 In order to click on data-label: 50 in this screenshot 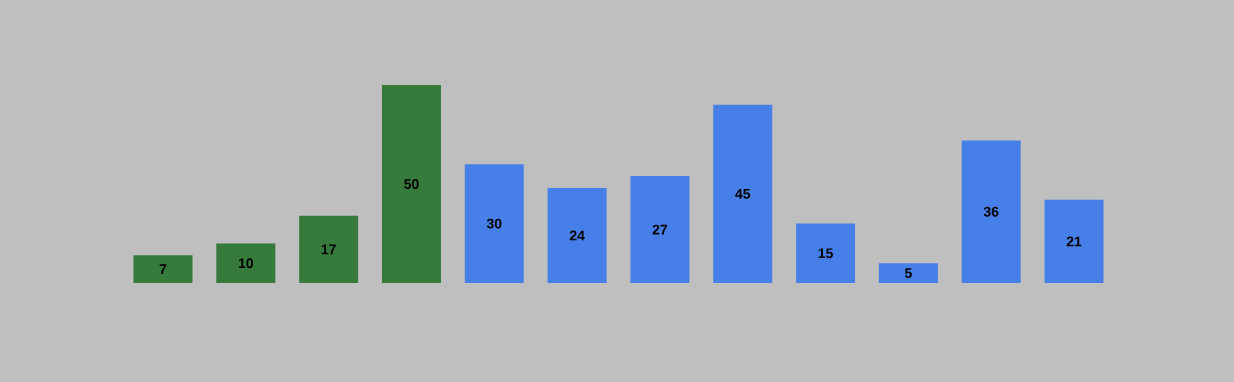, I will do `click(411, 184)`.